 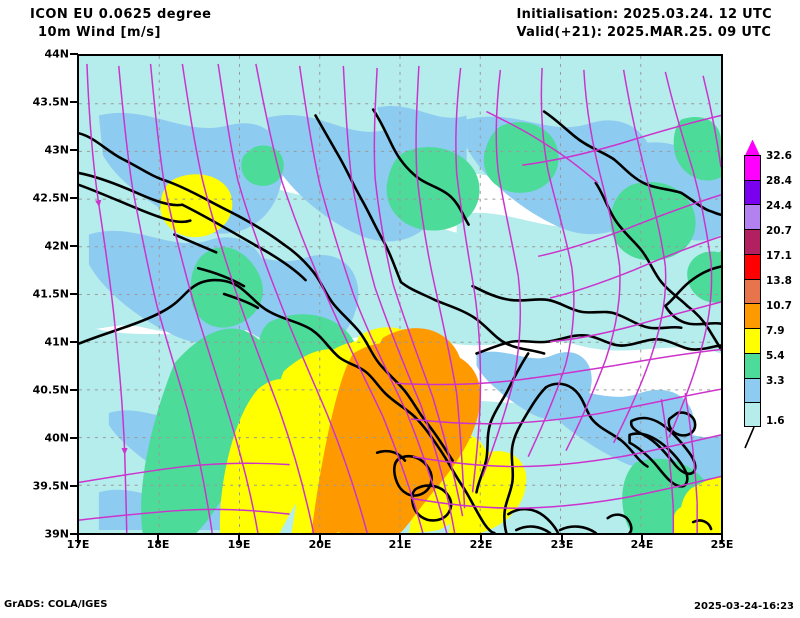 I want to click on render-timestamp: 2025-03-24-16:23, so click(x=744, y=606).